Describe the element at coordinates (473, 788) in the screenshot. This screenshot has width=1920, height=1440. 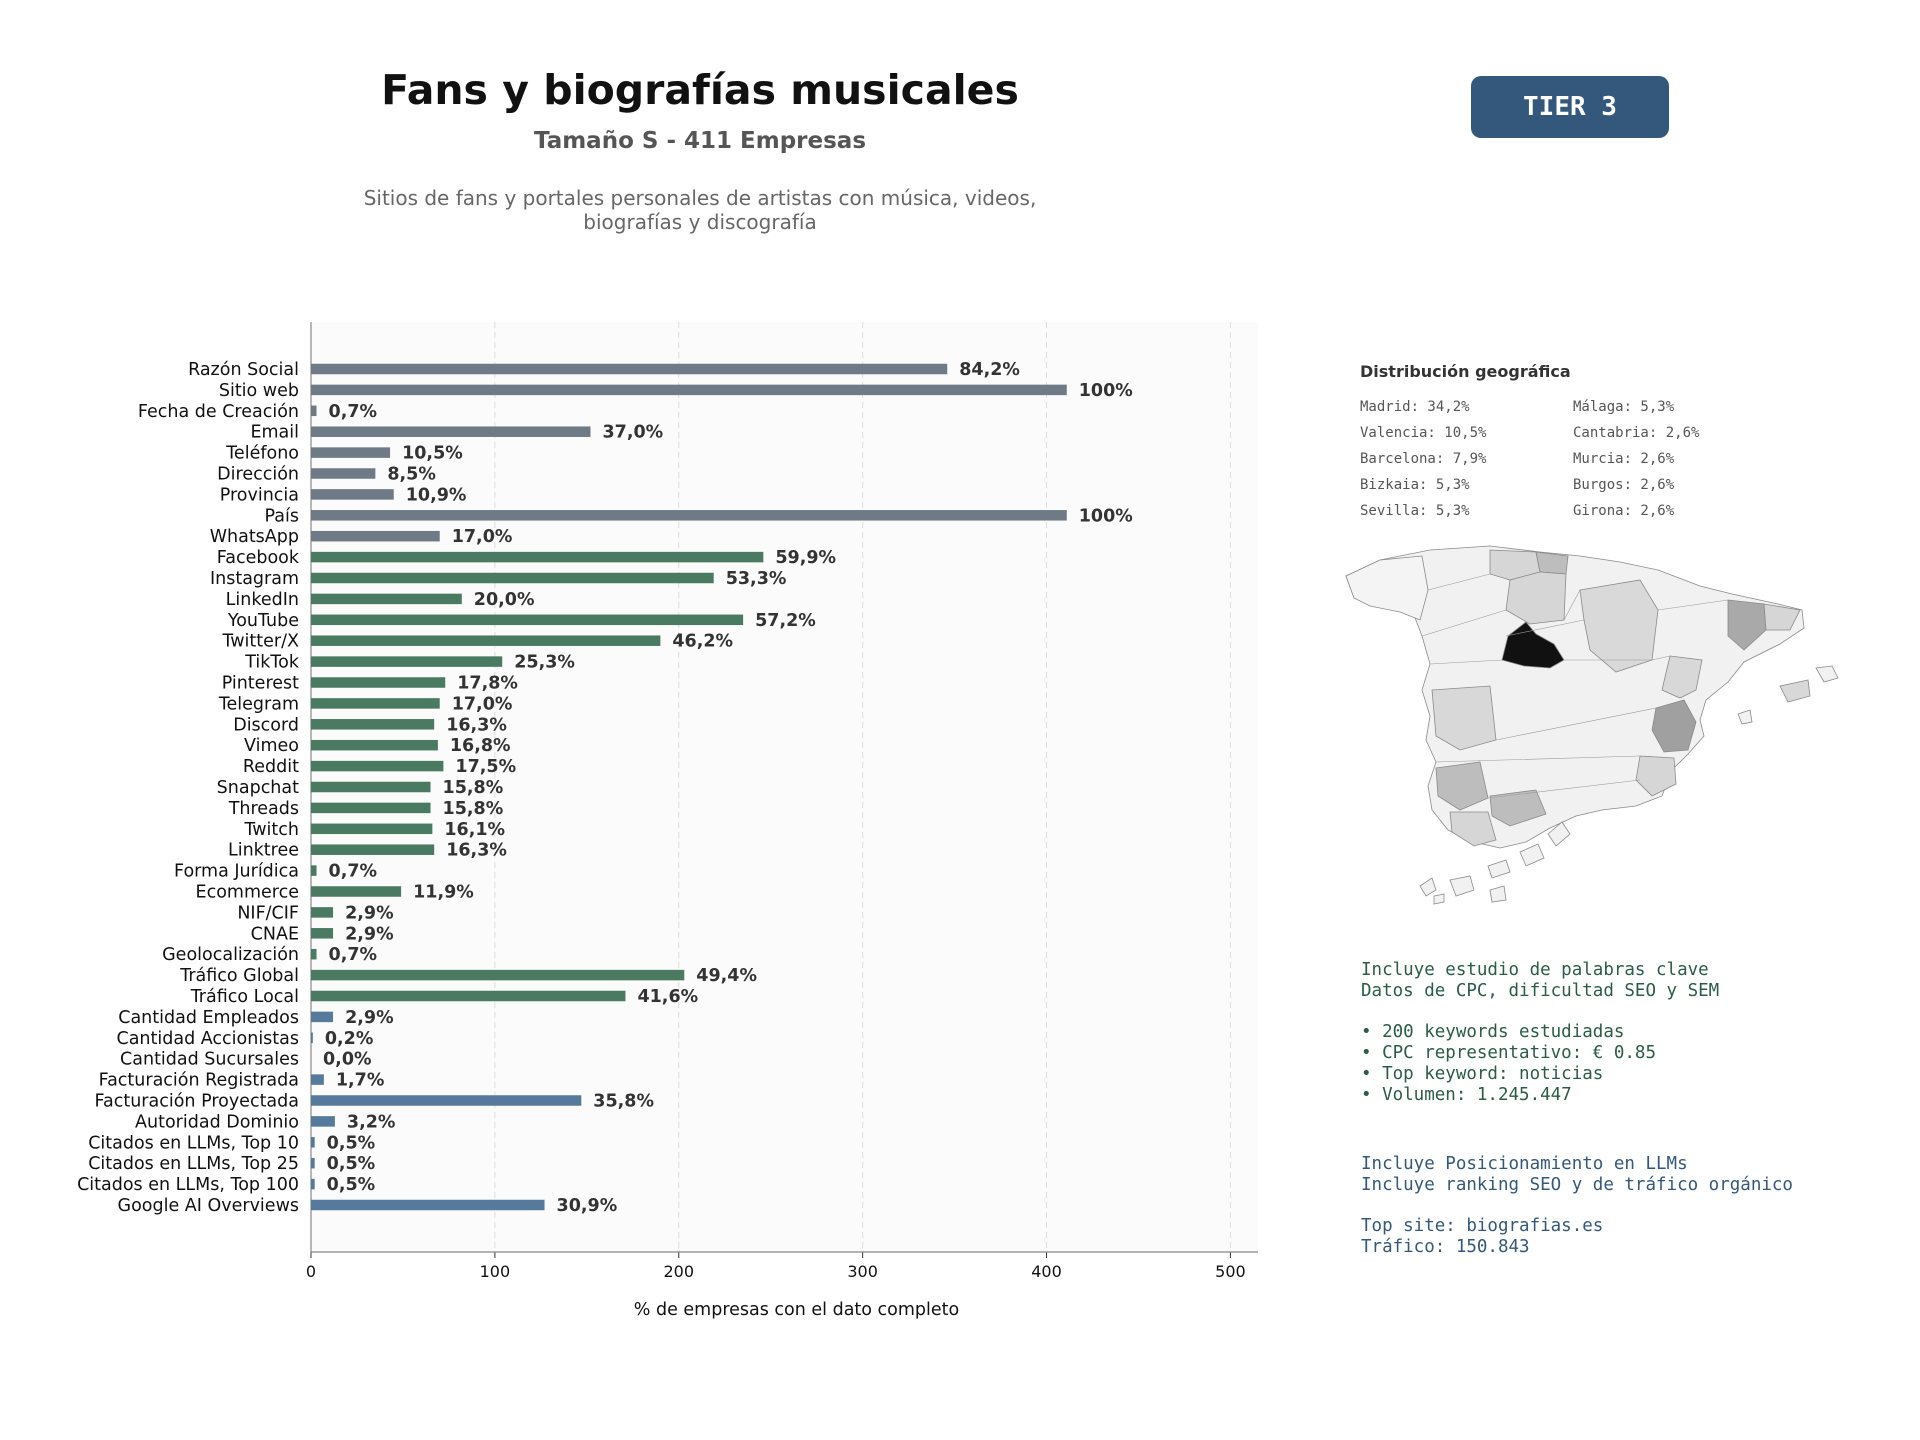
I see `data-label: 15,8%` at that location.